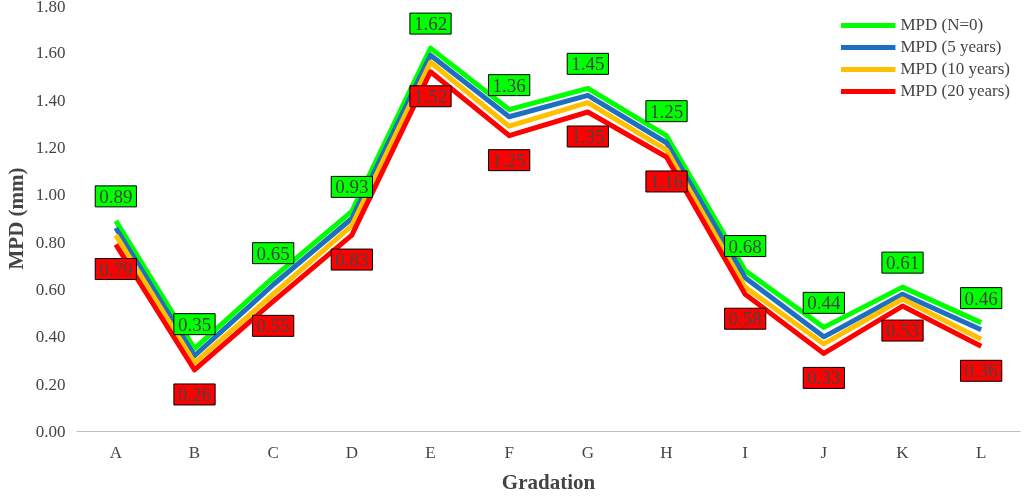 The width and height of the screenshot is (1030, 496). What do you see at coordinates (351, 452) in the screenshot?
I see `x-tick-label: D` at bounding box center [351, 452].